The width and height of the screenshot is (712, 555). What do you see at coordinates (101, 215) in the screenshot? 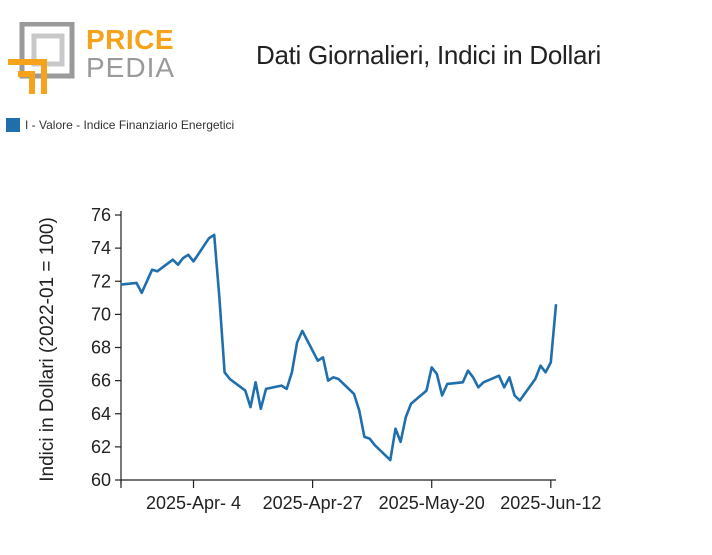
I see `y-tick-label: 76` at bounding box center [101, 215].